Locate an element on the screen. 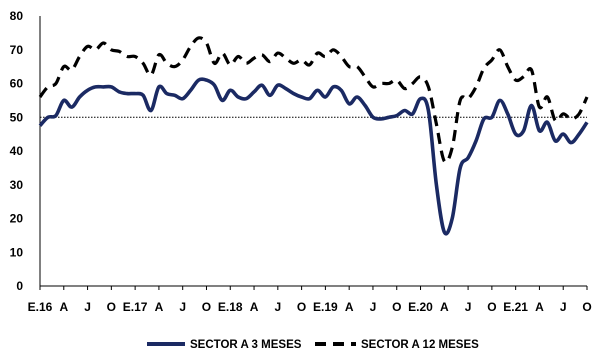  x-tick-label: E.17 is located at coordinates (135, 307).